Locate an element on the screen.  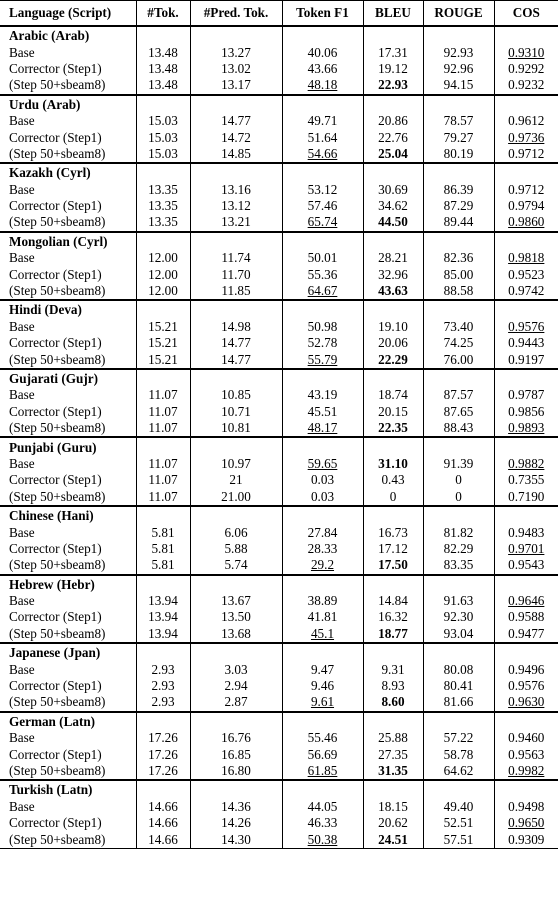
value-cell: 34.62 is located at coordinates (392, 206).